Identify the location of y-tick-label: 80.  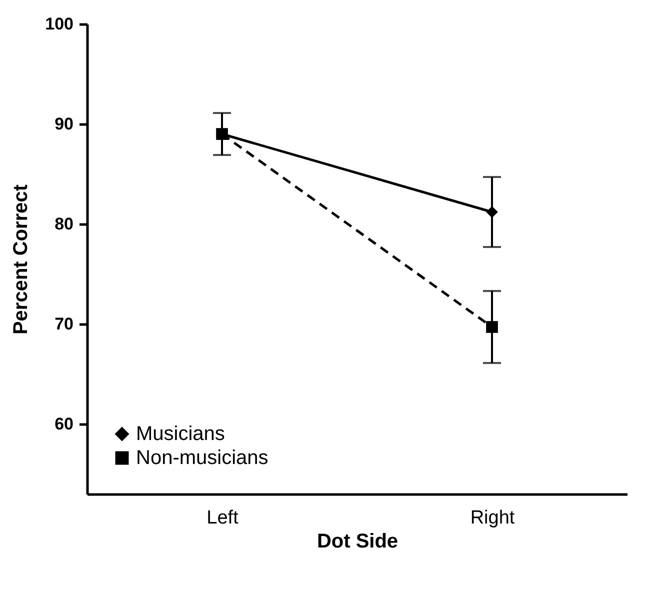
(64, 224).